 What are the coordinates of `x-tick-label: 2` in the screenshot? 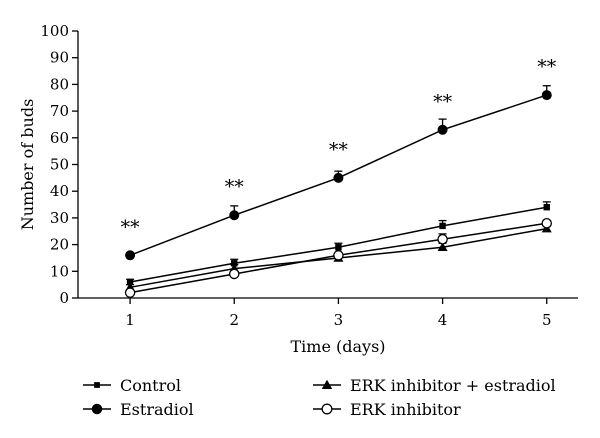 It's located at (234, 320).